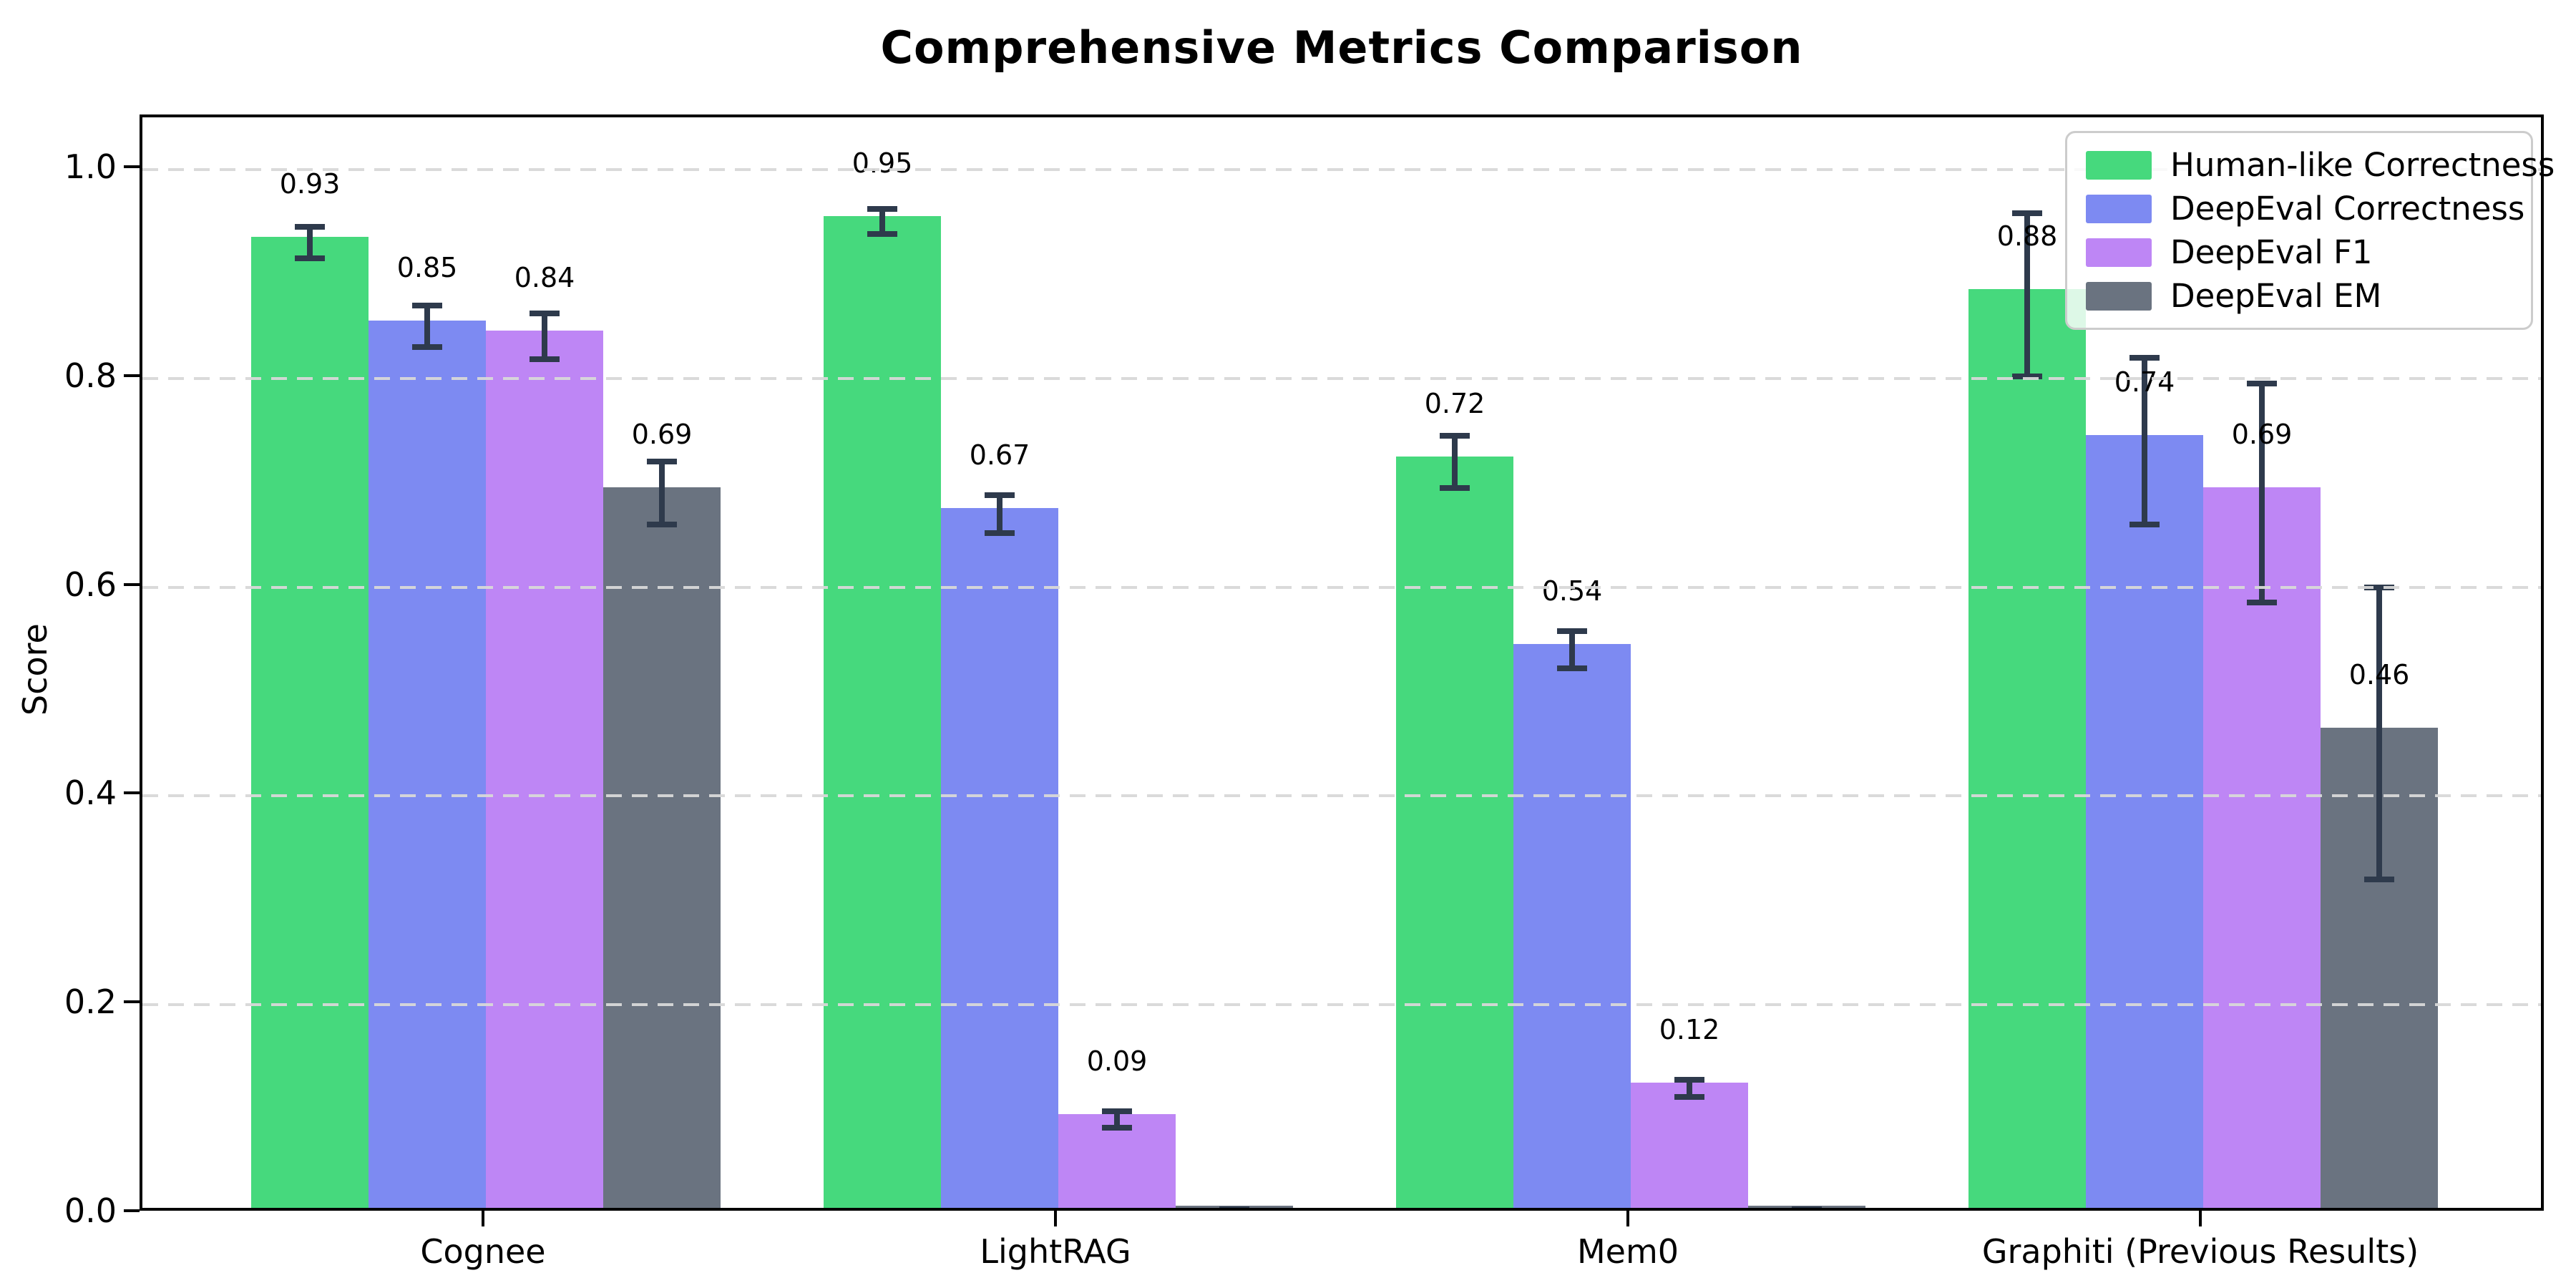  I want to click on legend-item: DeepEval EM, so click(2299, 296).